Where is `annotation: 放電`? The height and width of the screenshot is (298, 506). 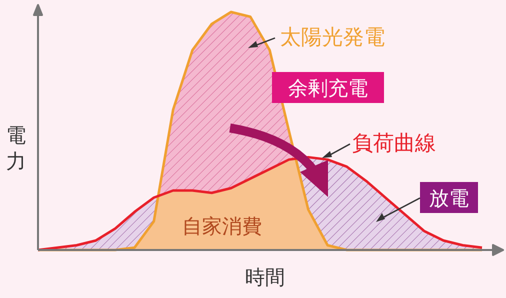 annotation: 放電 is located at coordinates (449, 198).